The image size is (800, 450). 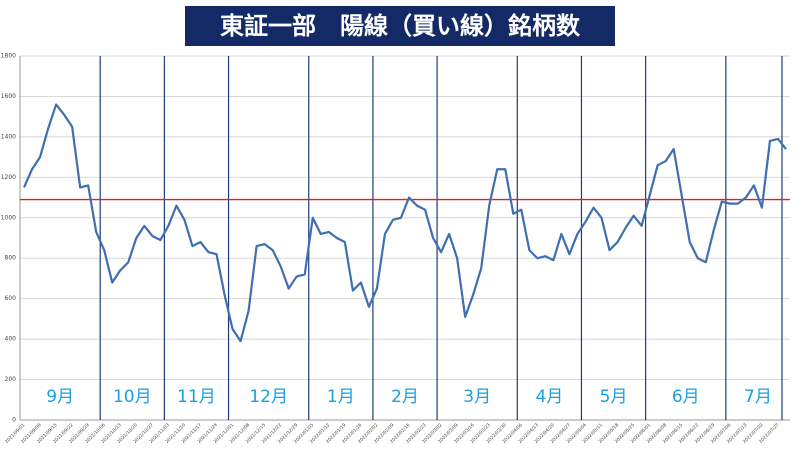 I want to click on y-tick-label: 1000, so click(x=8, y=217).